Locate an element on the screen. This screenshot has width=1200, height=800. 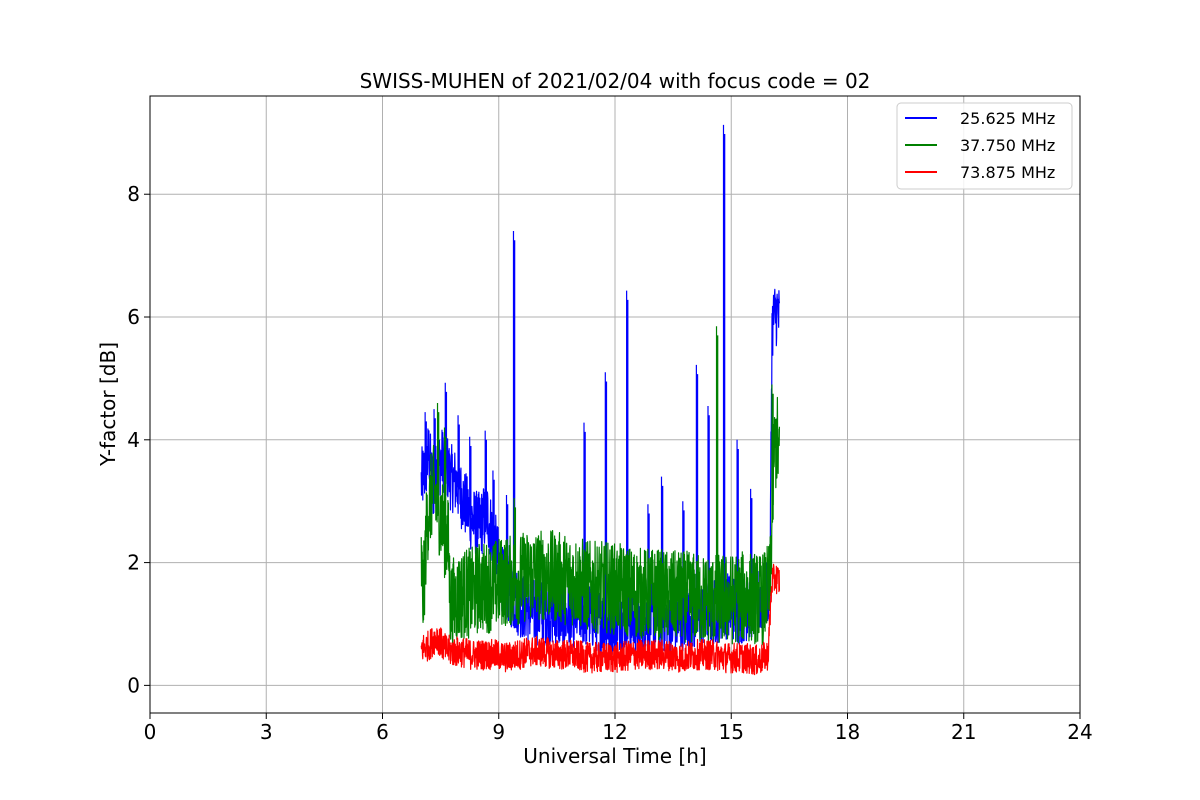
x-tick-label: 24 is located at coordinates (1079, 732).